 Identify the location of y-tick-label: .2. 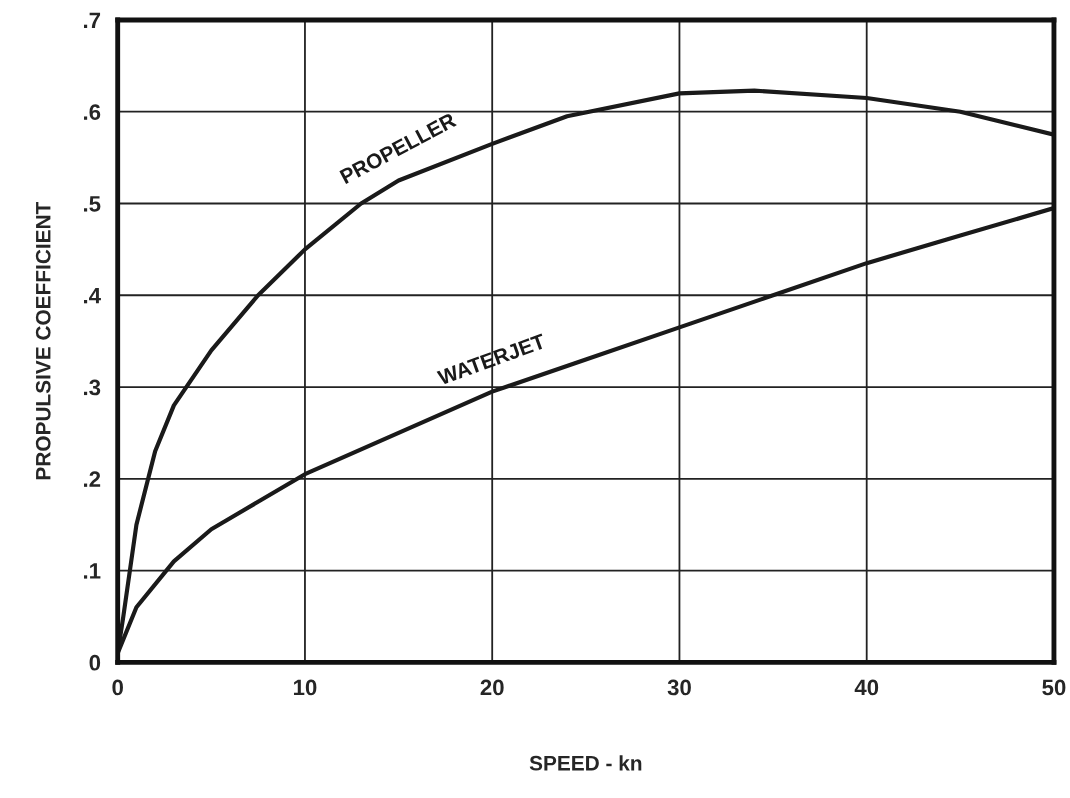
(92, 479).